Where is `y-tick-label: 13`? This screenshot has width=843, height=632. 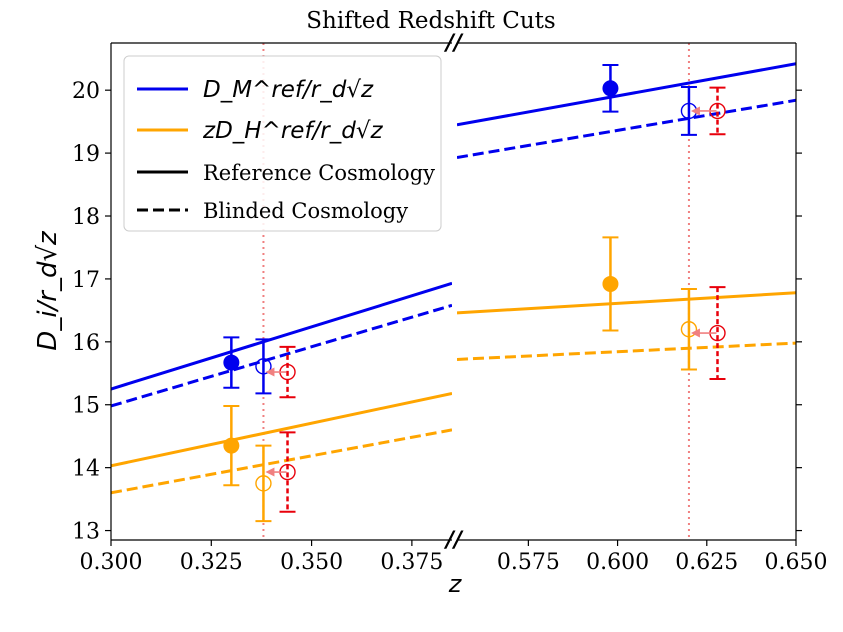 y-tick-label: 13 is located at coordinates (86, 532).